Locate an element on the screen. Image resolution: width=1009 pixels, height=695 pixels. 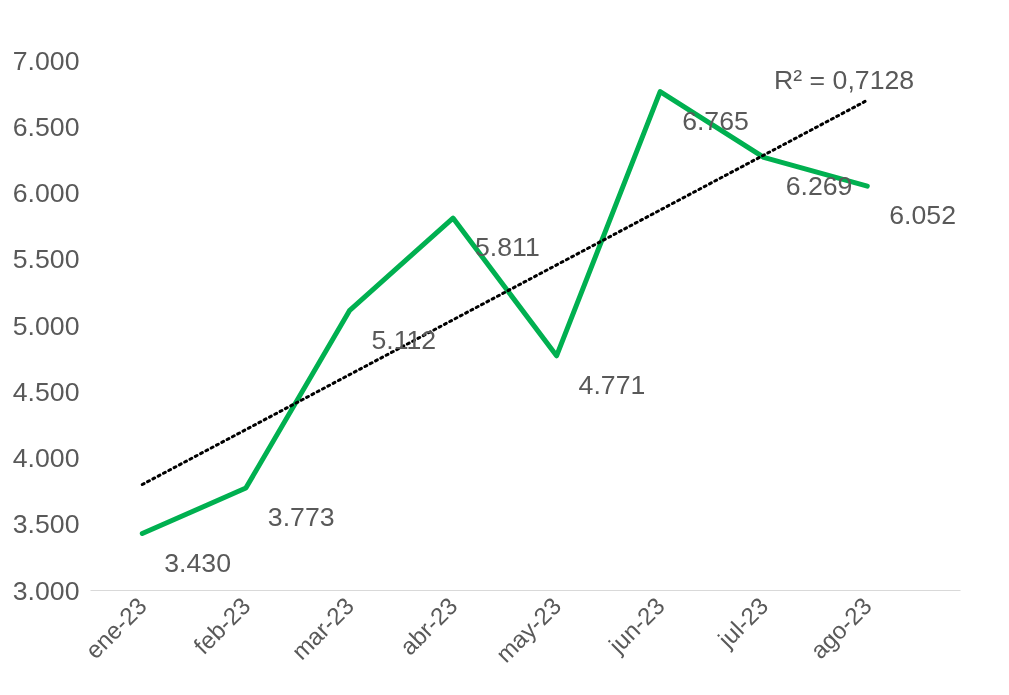
data-label: 3.430 is located at coordinates (197, 562).